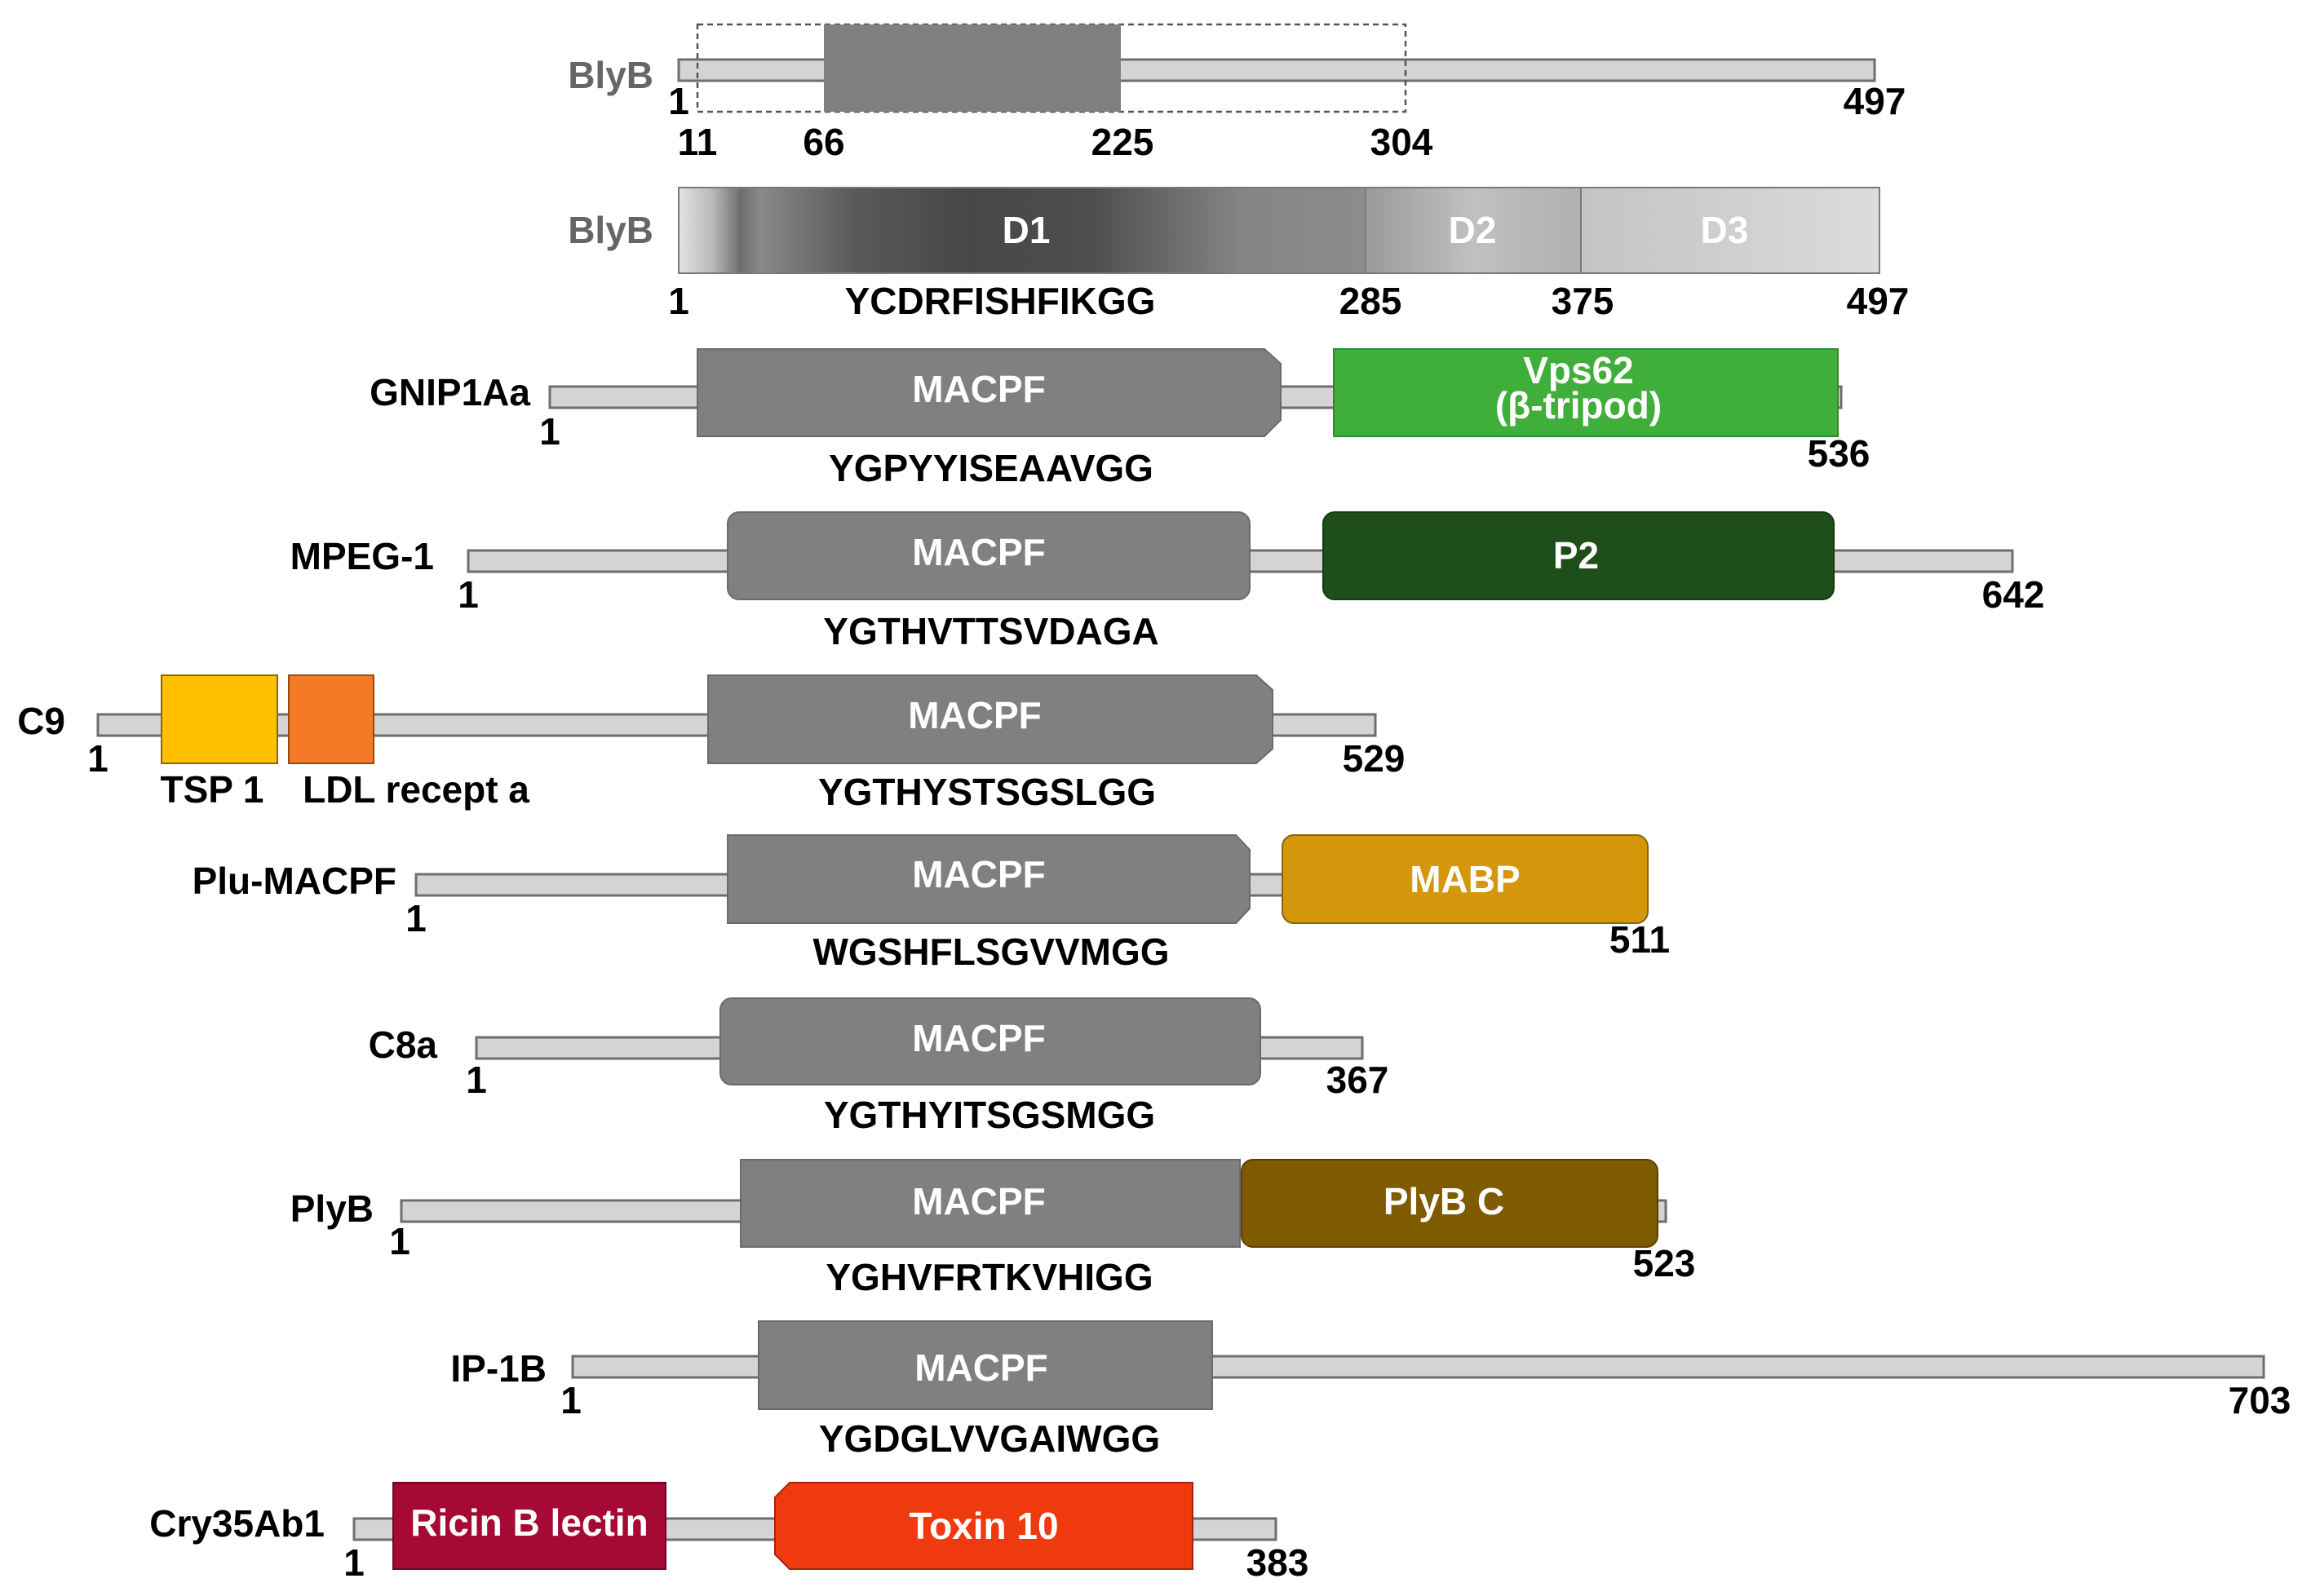 Image resolution: width=2311 pixels, height=1596 pixels. I want to click on protein-name-c8a: C8a, so click(403, 1044).